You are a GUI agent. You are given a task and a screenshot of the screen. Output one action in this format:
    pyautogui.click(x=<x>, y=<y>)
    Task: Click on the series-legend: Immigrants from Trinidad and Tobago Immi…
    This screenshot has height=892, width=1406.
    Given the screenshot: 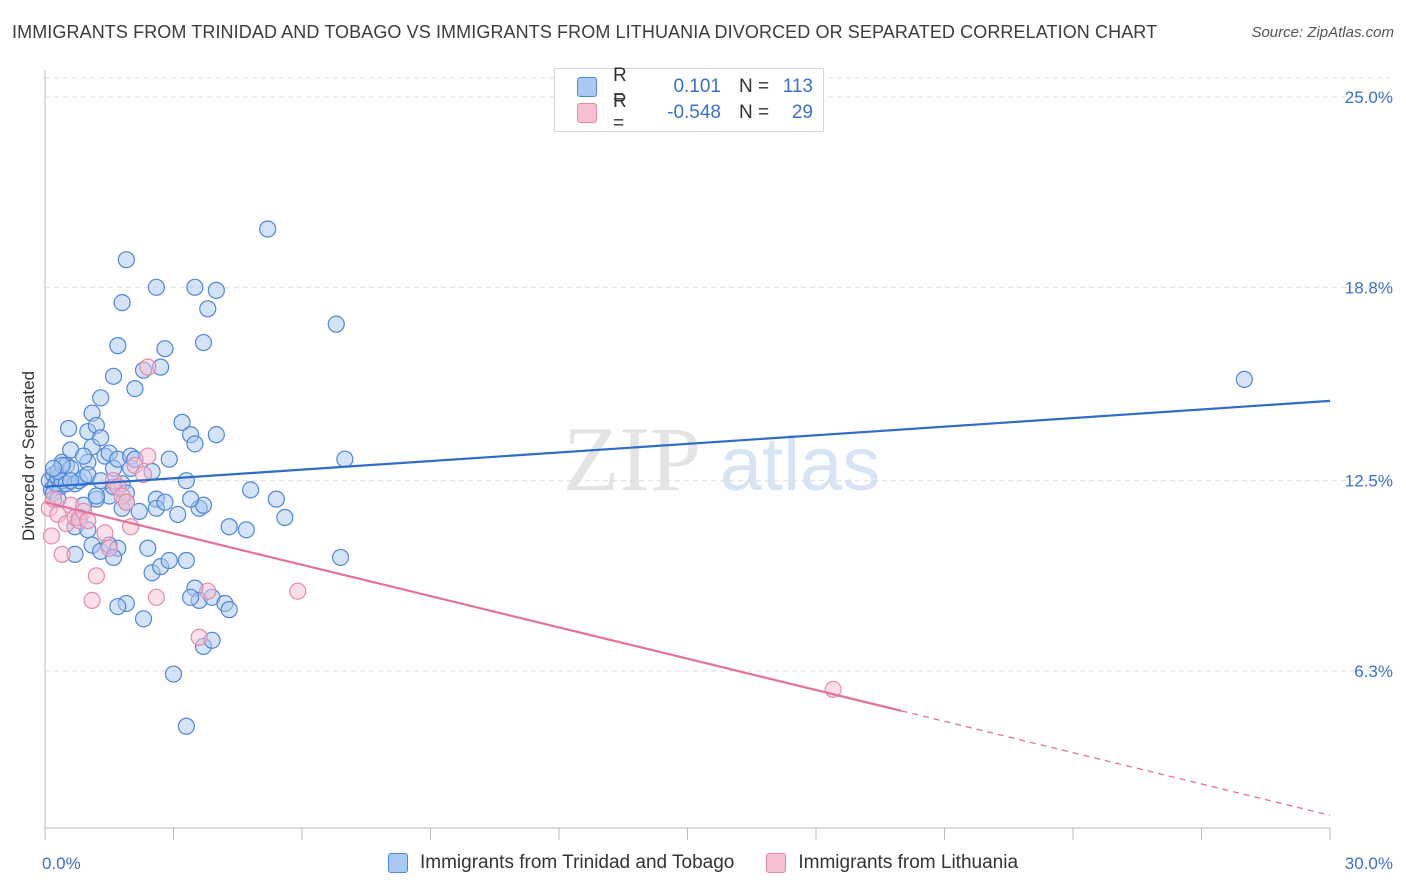 What is the action you would take?
    pyautogui.click(x=719, y=863)
    